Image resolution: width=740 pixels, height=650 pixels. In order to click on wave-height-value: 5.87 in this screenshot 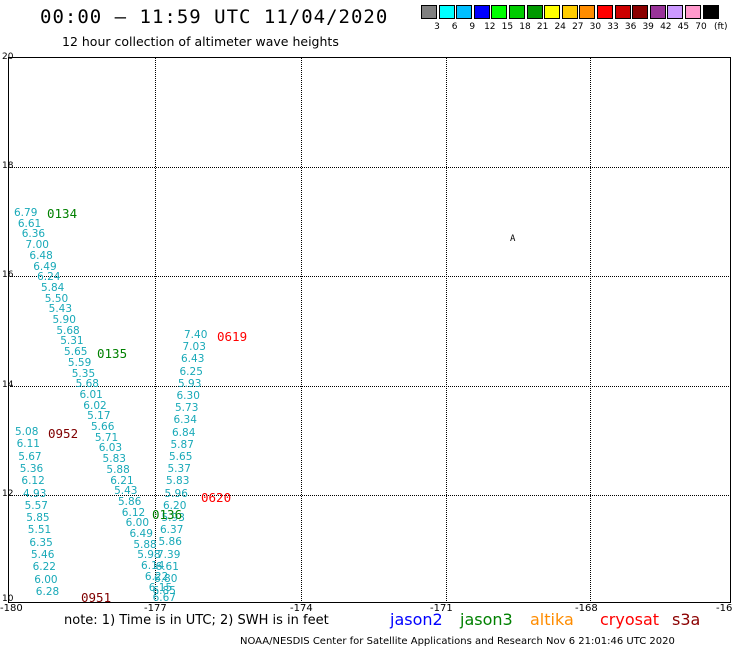, I will do `click(182, 444)`.